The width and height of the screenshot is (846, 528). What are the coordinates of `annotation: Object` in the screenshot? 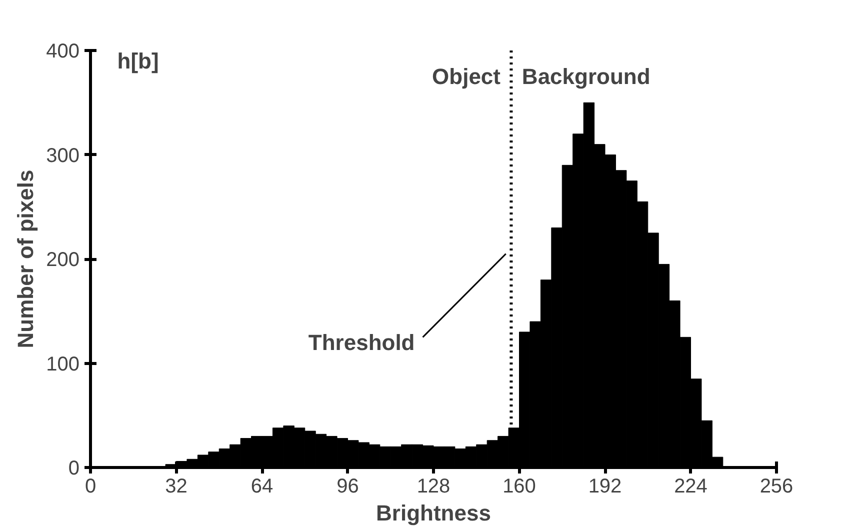 It's located at (467, 77).